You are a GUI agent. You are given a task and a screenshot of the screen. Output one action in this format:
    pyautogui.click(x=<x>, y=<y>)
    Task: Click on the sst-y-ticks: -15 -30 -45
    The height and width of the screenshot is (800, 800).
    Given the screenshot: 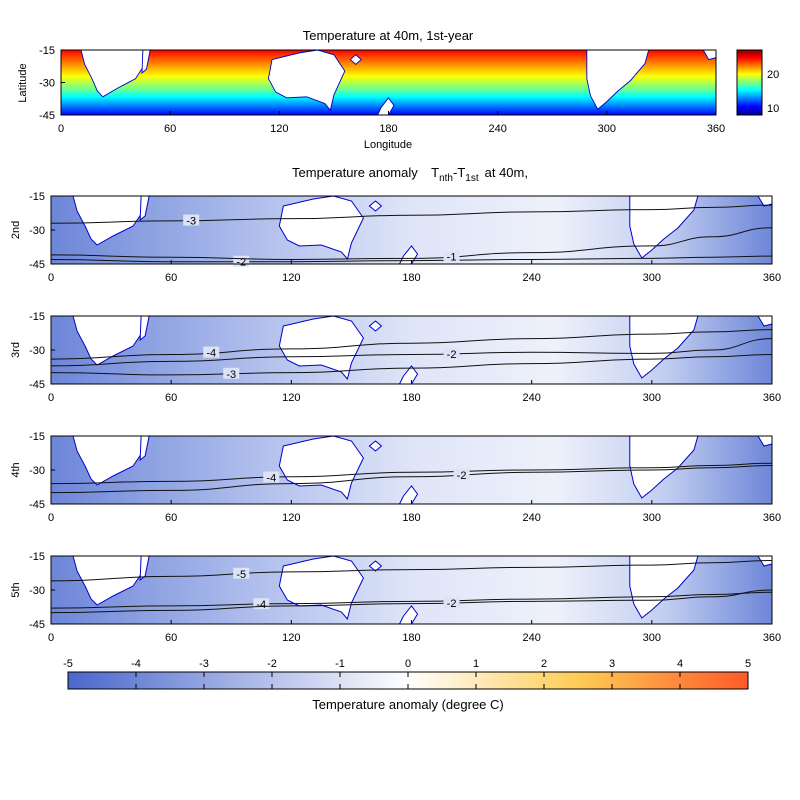 What is the action you would take?
    pyautogui.click(x=52, y=83)
    